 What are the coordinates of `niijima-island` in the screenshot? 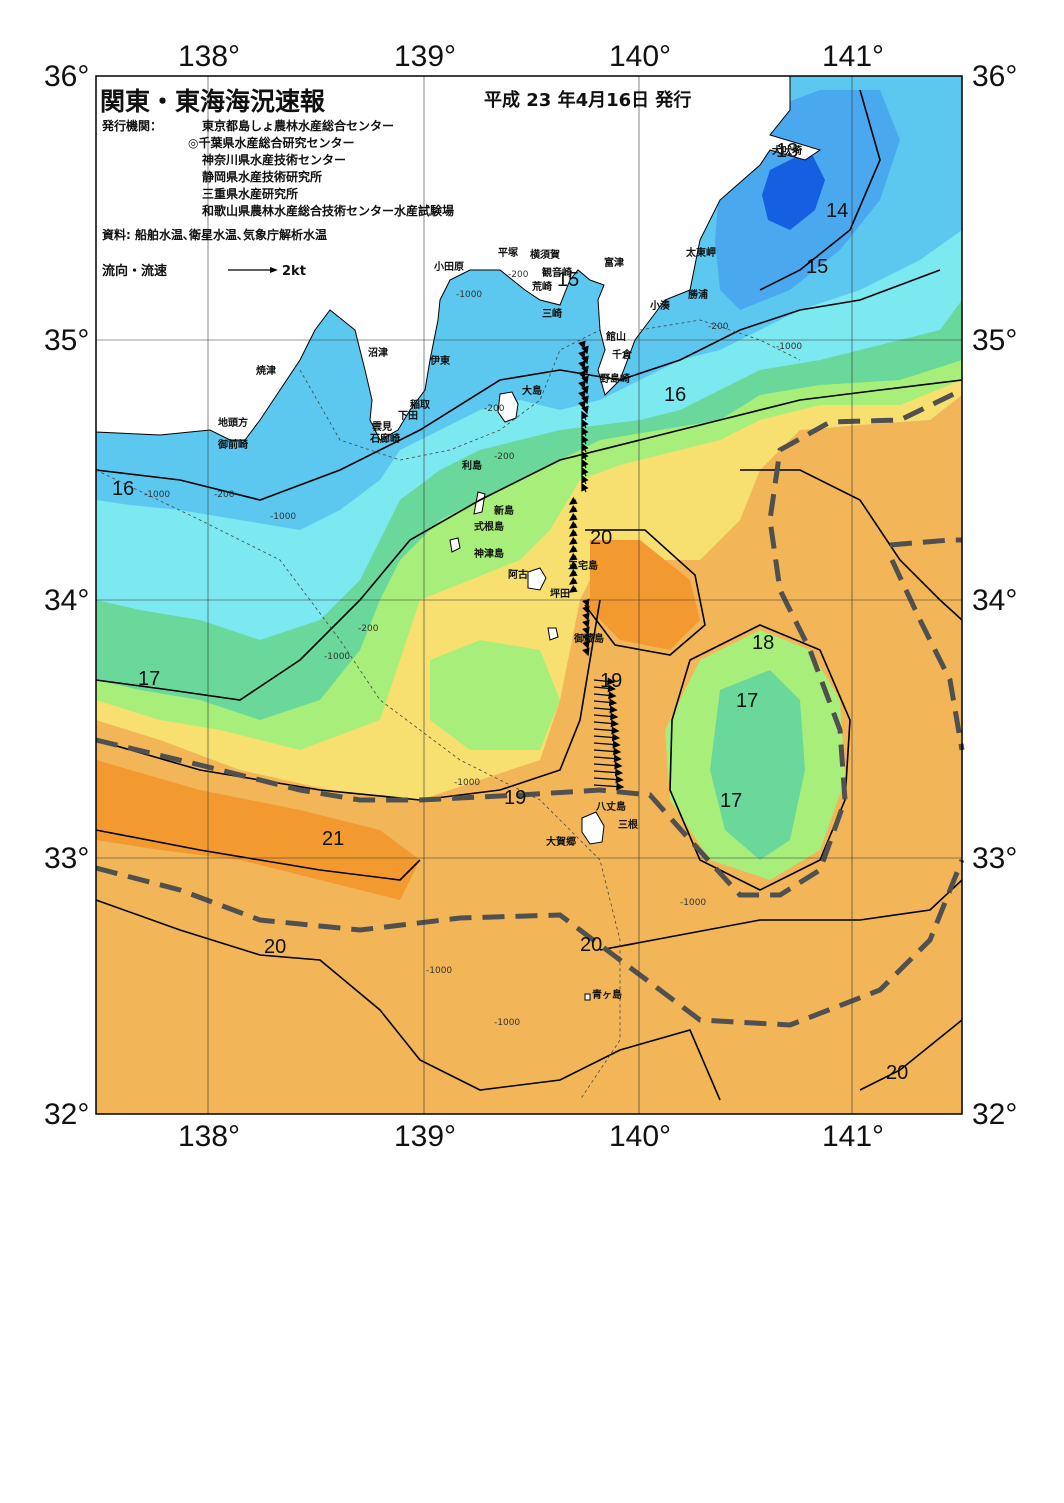 It's located at (479, 503).